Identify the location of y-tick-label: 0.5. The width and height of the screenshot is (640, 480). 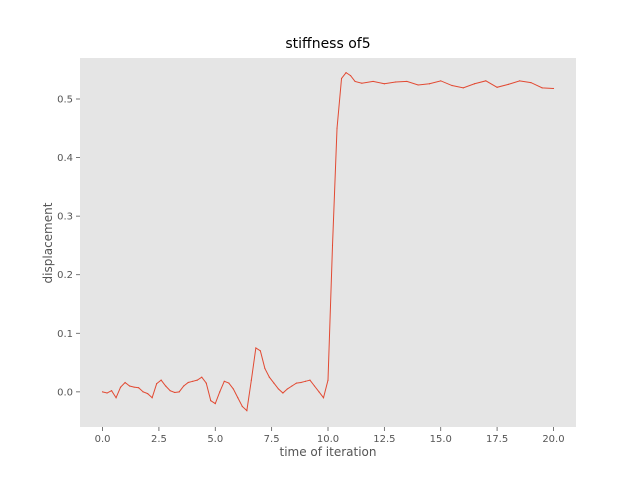
(65, 100).